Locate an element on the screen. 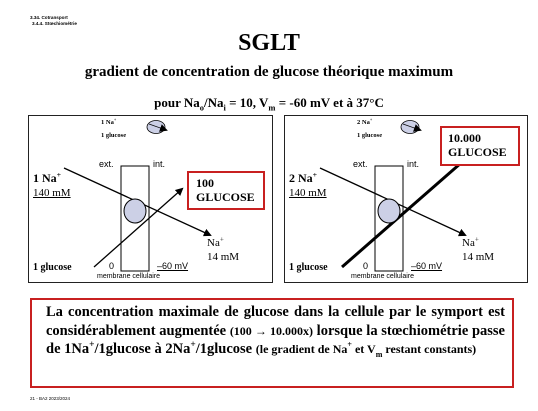 The image size is (538, 411). footer: 21 - BA2 2023/2024 is located at coordinates (50, 398).